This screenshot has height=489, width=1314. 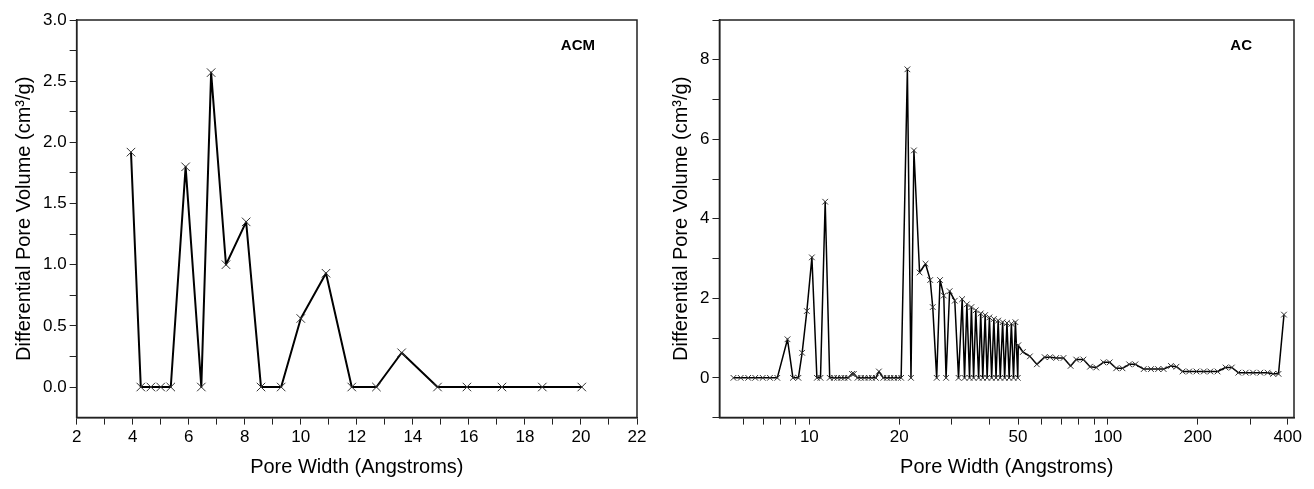 I want to click on x-tick-label: 6, so click(x=188, y=437).